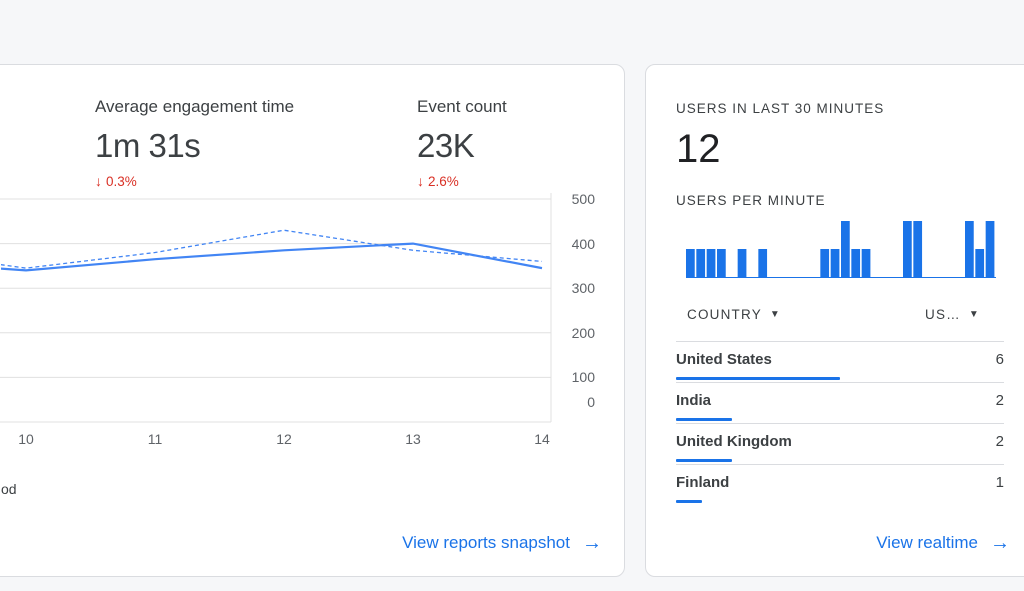 The height and width of the screenshot is (591, 1024). Describe the element at coordinates (734, 441) in the screenshot. I see `country-name: United Kingdom` at that location.